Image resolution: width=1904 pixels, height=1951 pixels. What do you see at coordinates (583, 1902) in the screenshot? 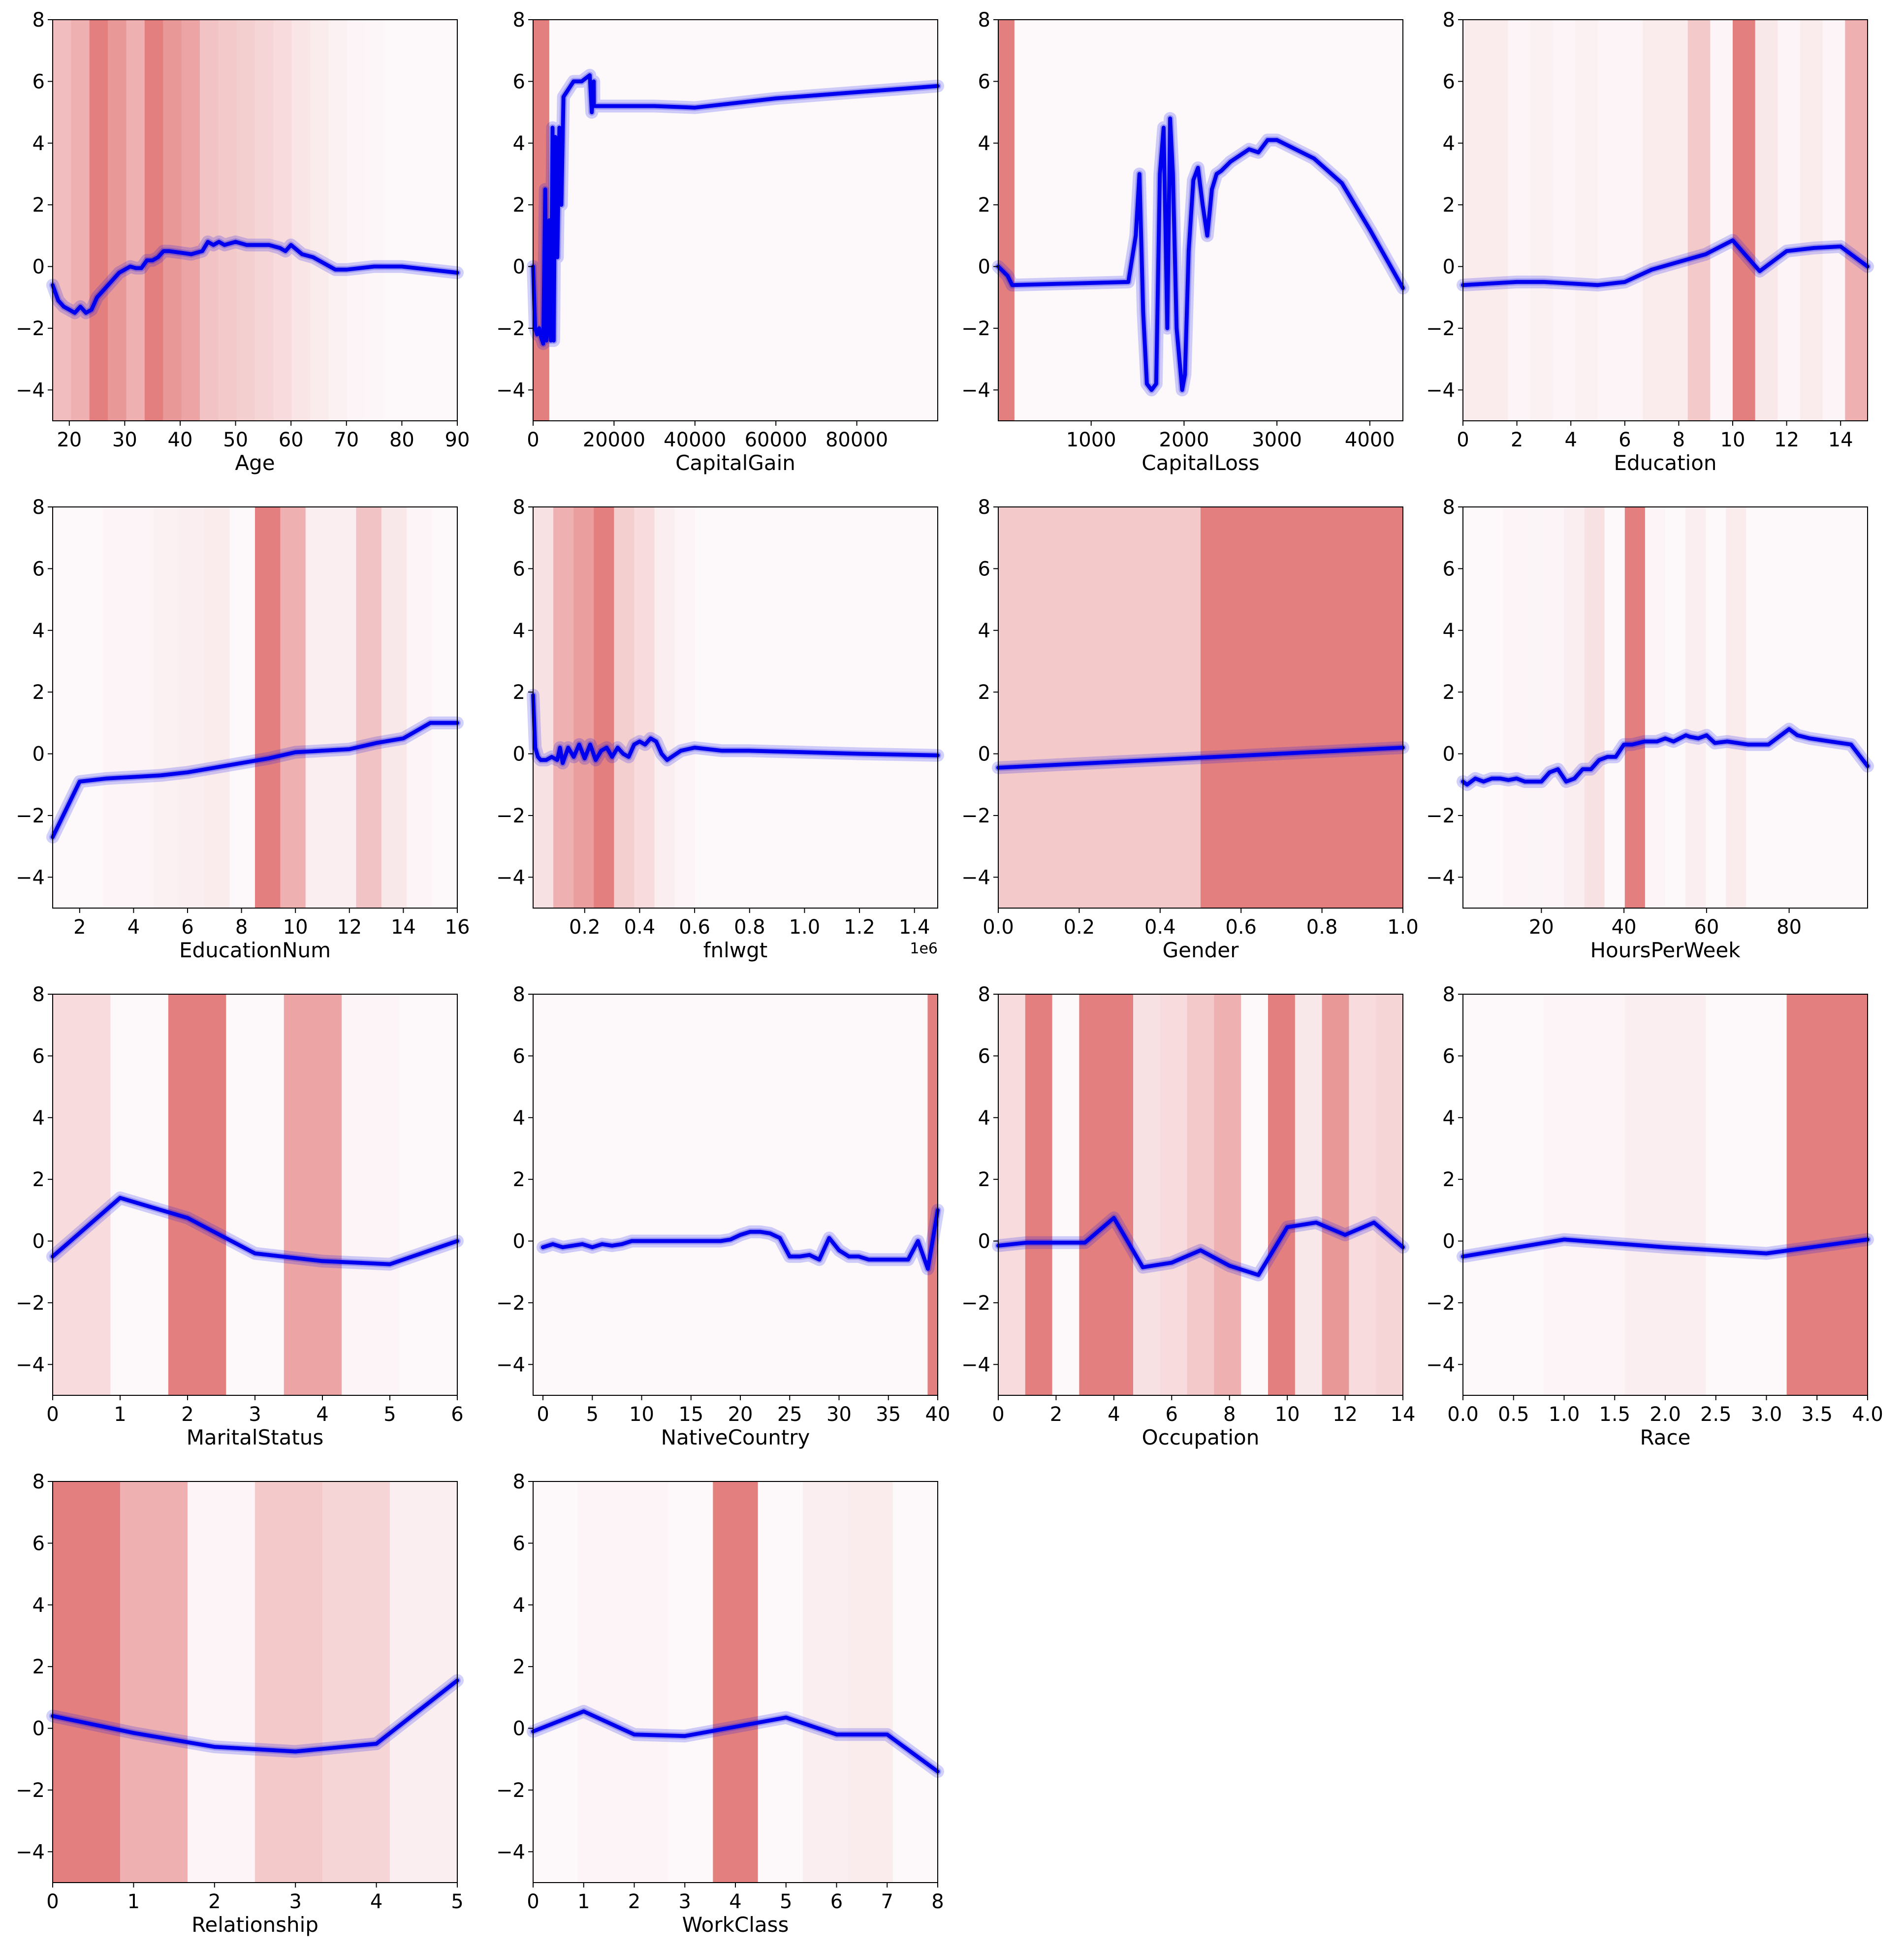
I see `x-tick-label: 1` at bounding box center [583, 1902].